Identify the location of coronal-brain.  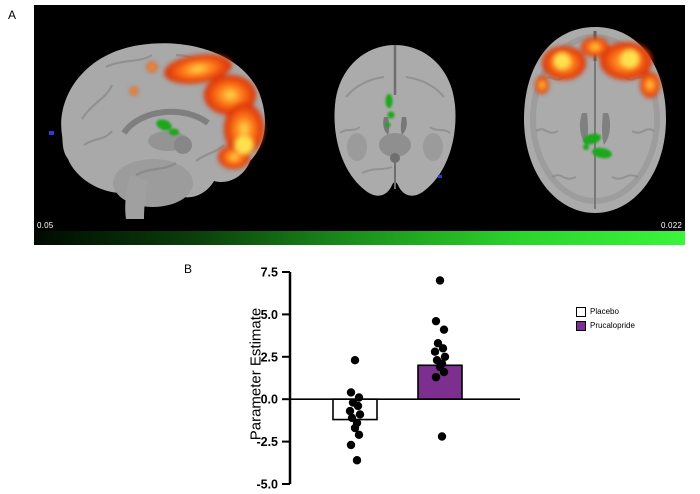
(395, 120).